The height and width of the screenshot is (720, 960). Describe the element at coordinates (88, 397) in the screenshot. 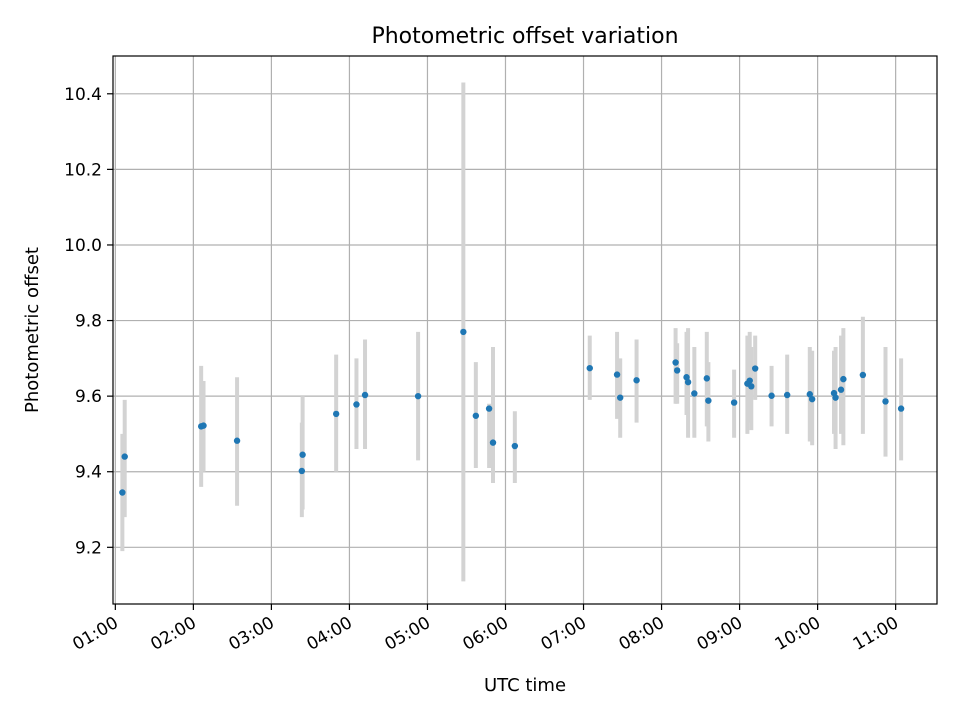

I see `y-tick-label: 9.6` at that location.